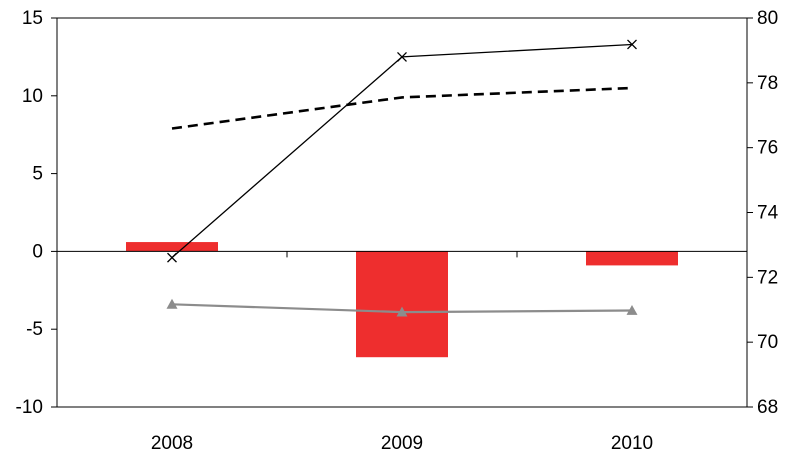 The image size is (800, 460). I want to click on right-tick-label: 70, so click(767, 342).